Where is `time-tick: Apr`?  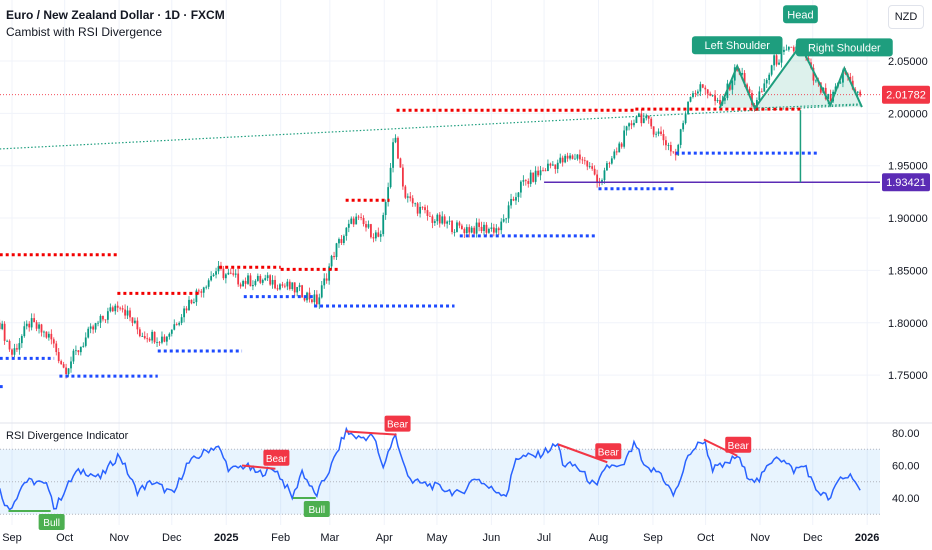
time-tick: Apr is located at coordinates (384, 538).